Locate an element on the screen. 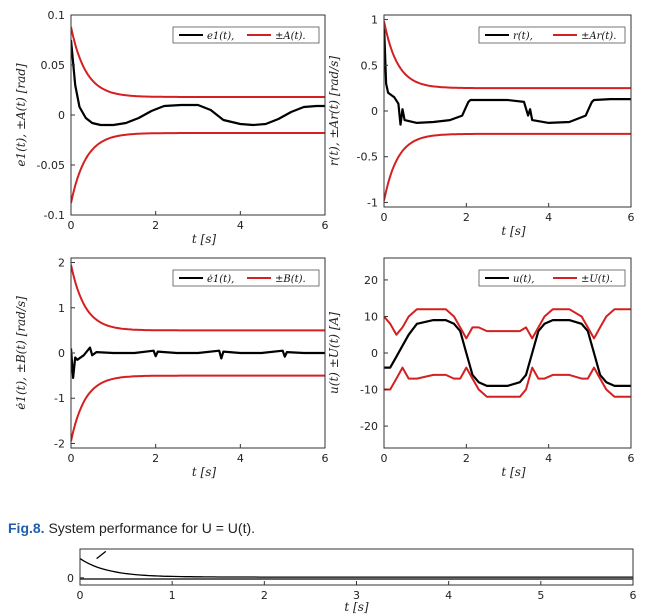  x-tick-label: 1 is located at coordinates (172, 595).